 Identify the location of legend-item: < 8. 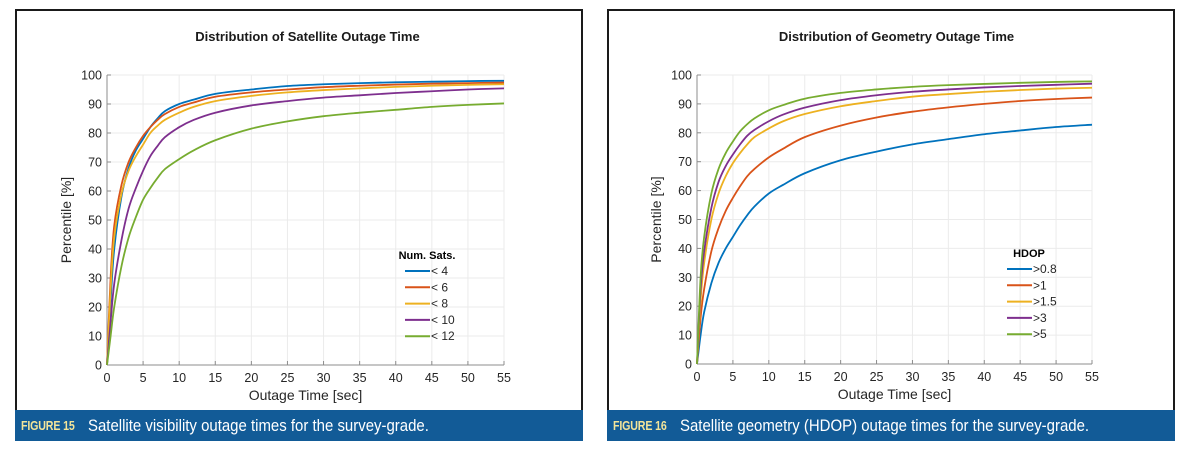
(426, 304).